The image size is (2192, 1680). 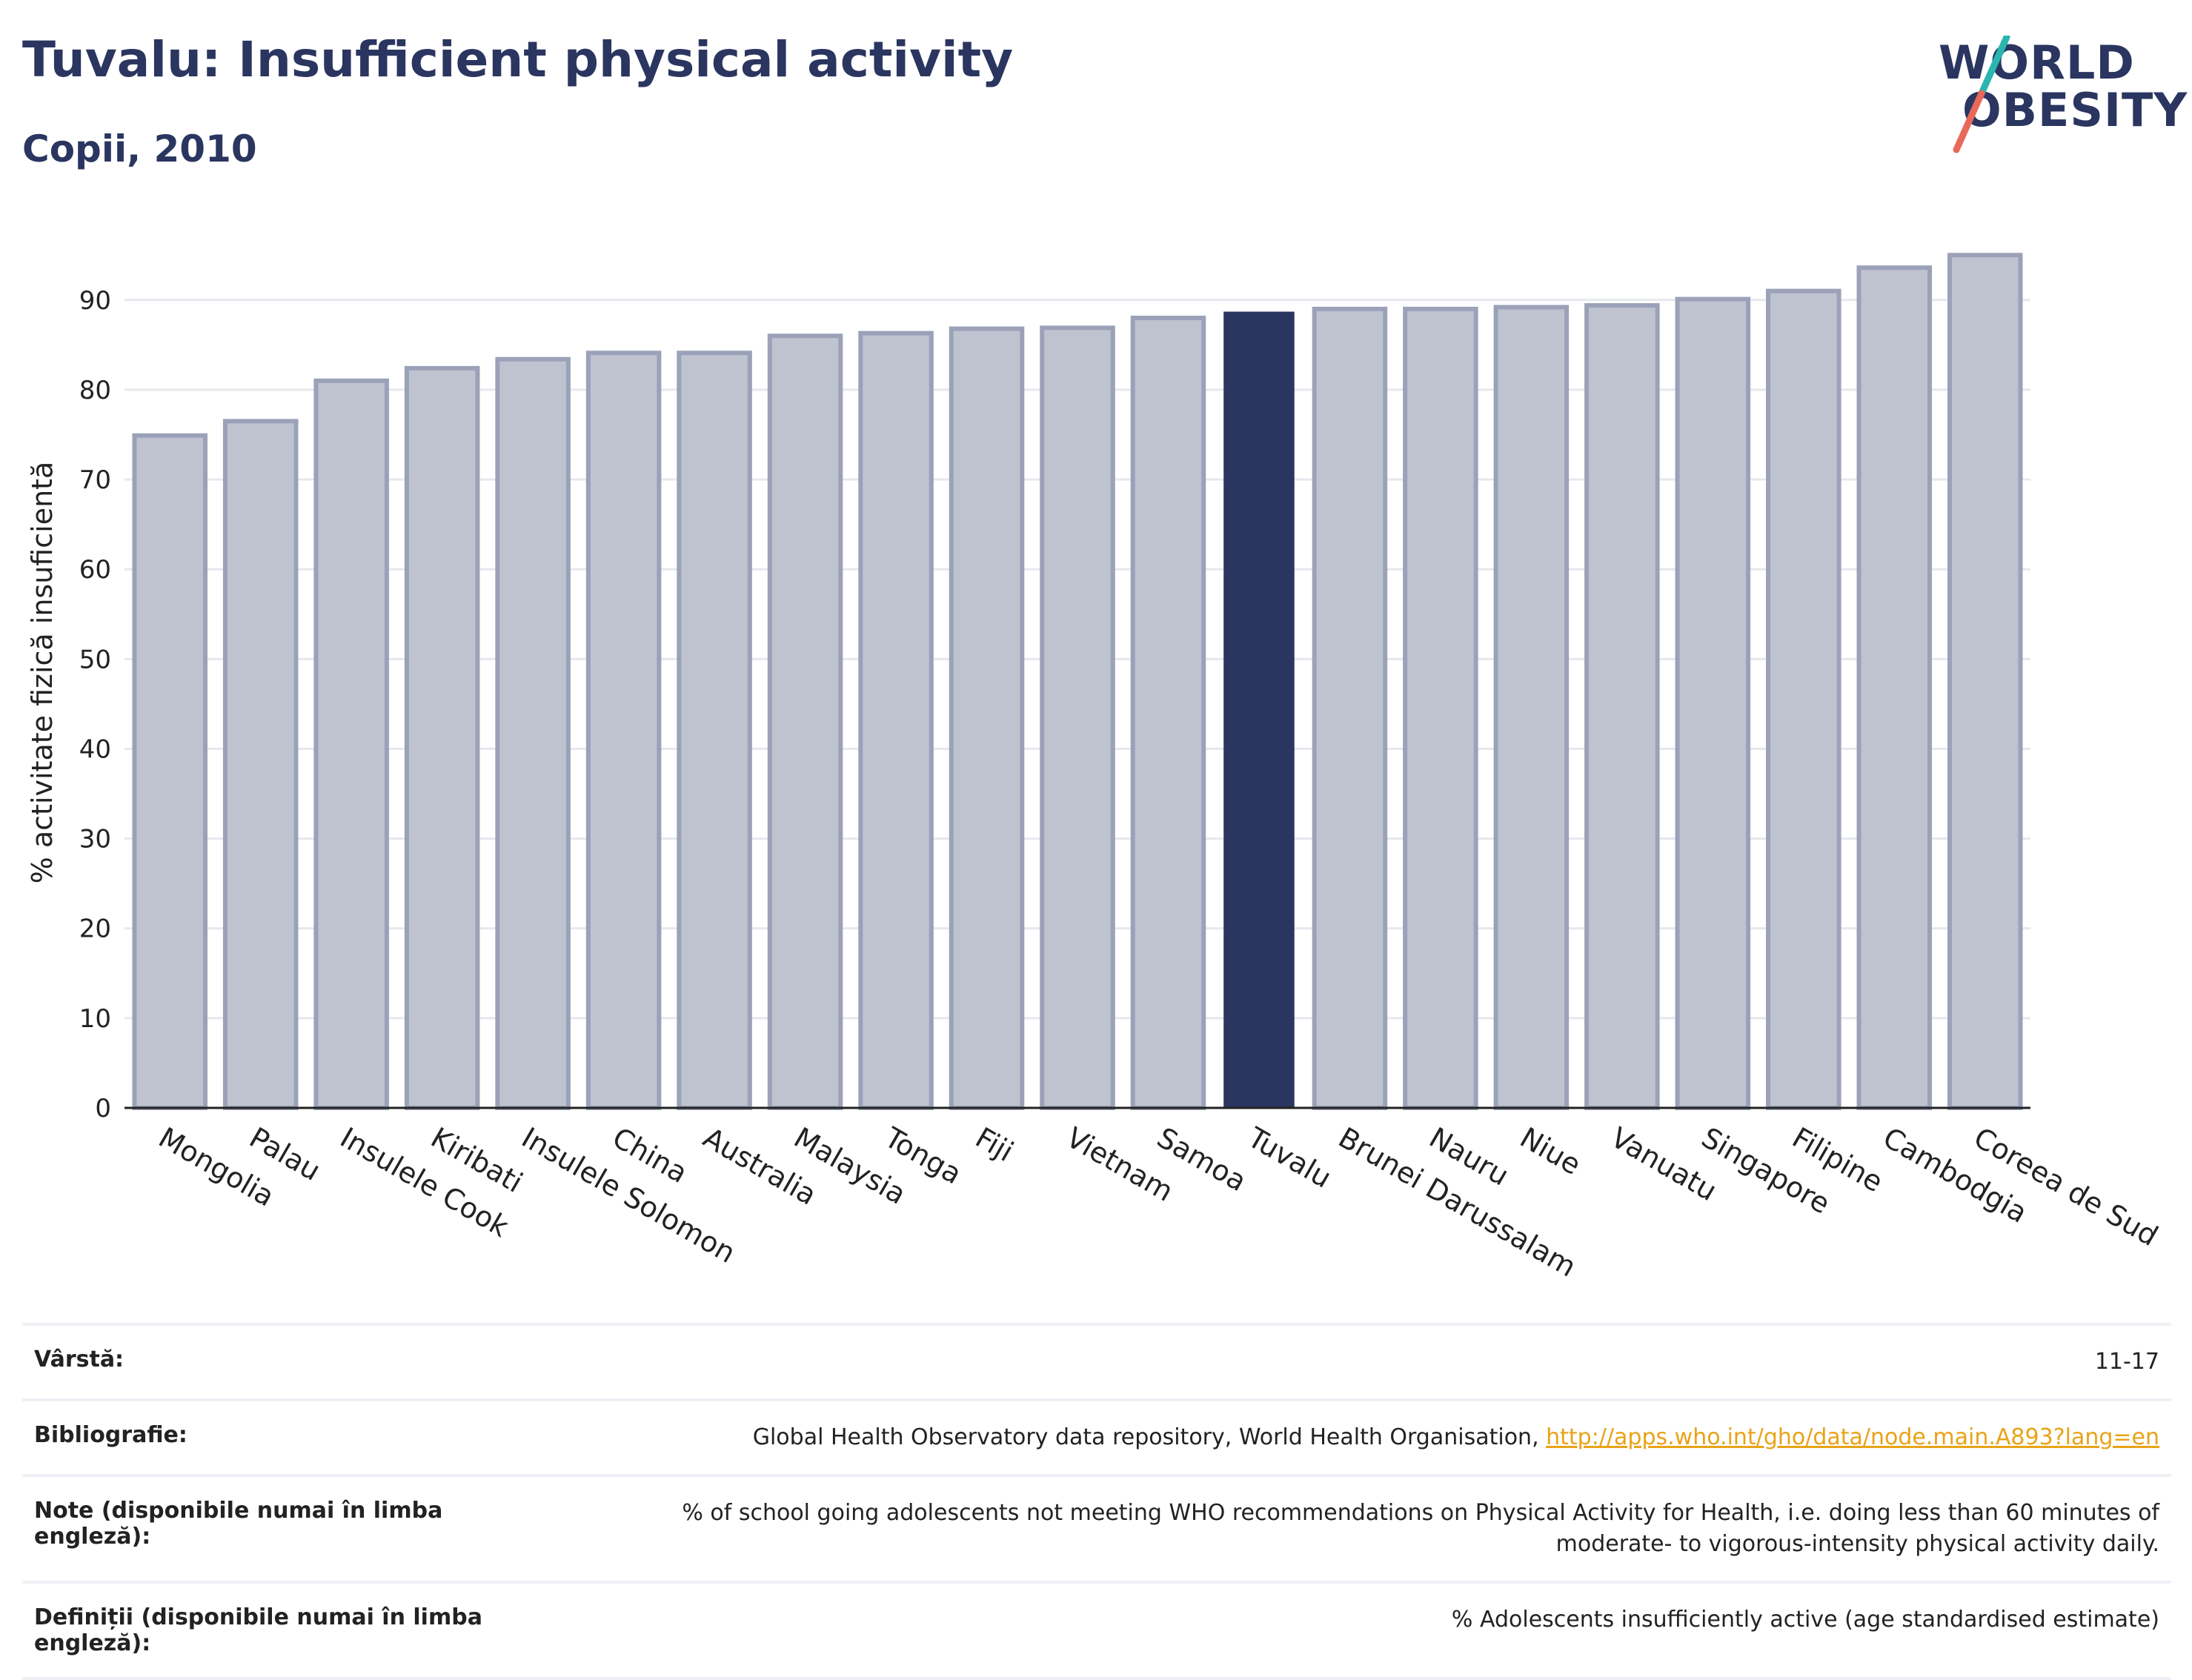 I want to click on x-tick-label: Tuvalu, so click(x=1289, y=1157).